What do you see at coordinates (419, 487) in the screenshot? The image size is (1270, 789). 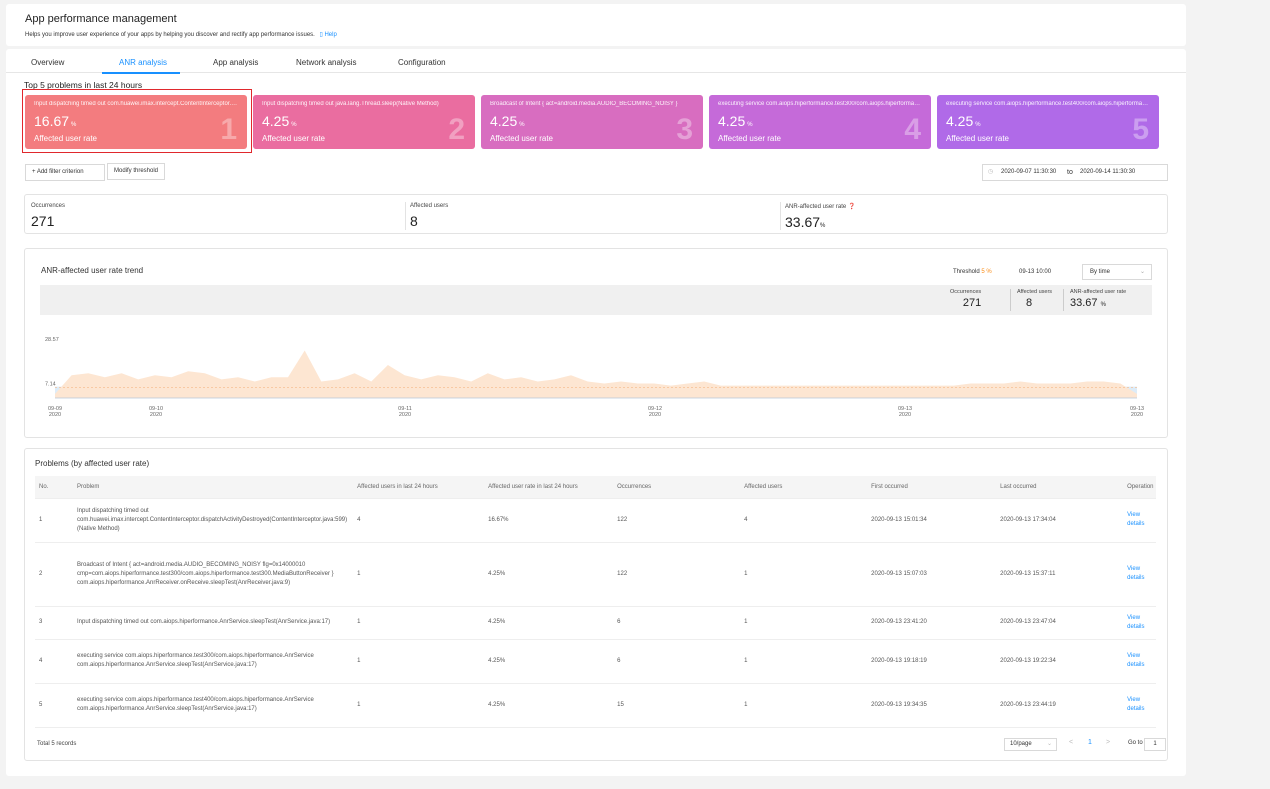 I see `col-u24: Affected users in last 24 hours` at bounding box center [419, 487].